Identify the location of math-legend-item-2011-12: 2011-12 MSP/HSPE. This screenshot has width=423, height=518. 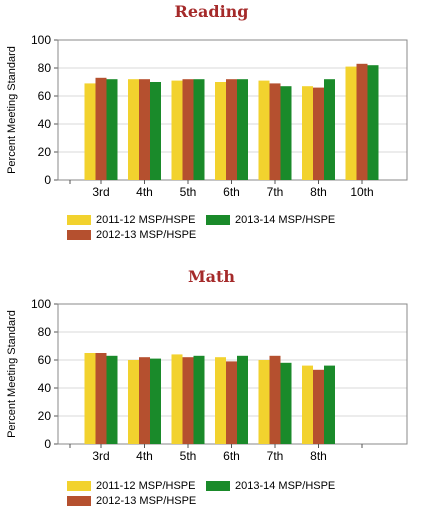
(131, 486).